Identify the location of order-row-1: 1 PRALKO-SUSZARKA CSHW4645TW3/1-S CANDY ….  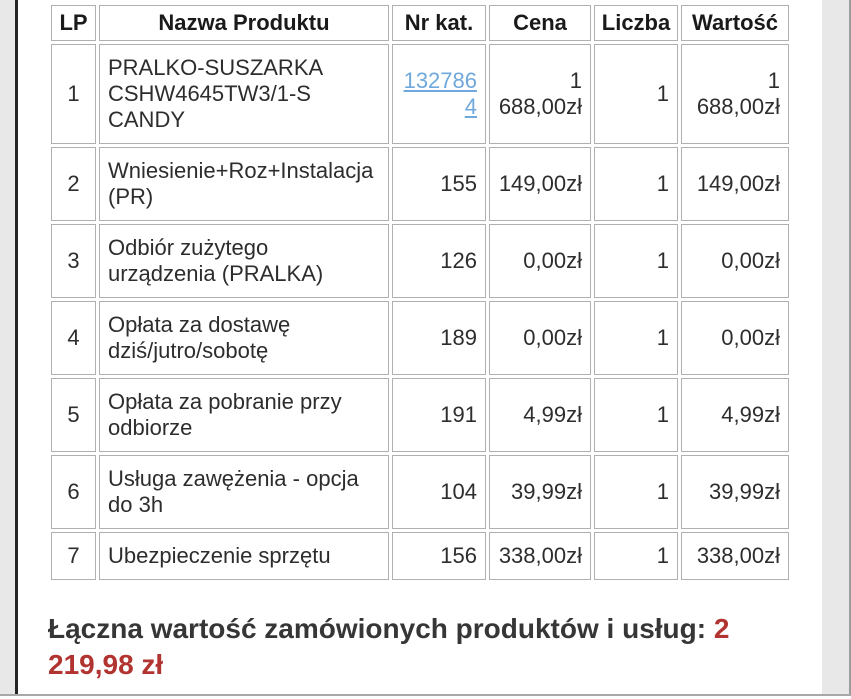
(420, 94).